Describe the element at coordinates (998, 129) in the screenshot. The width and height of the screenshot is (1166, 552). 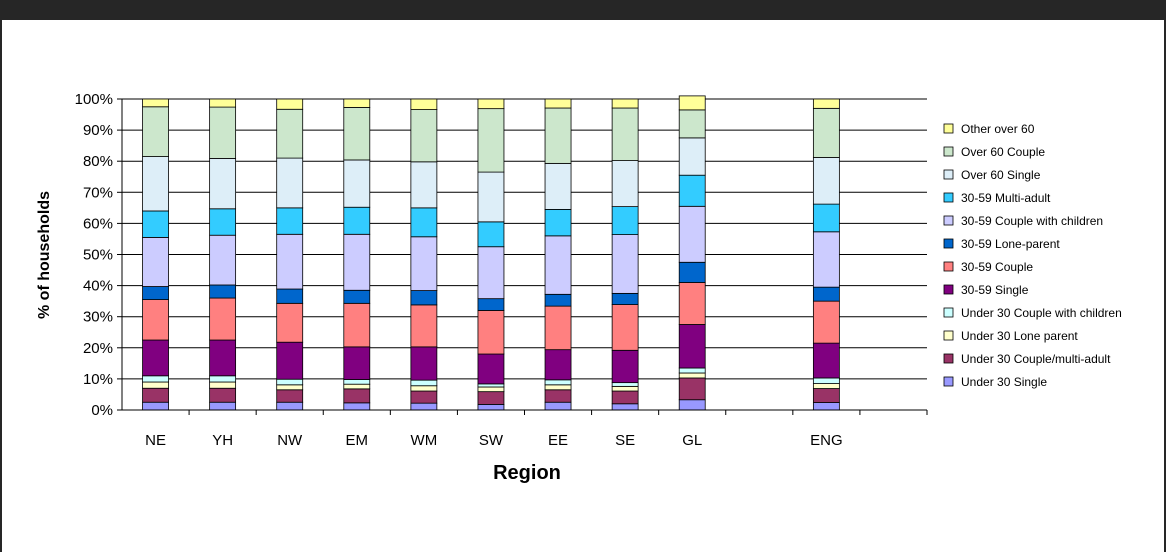
I see `legend-label: Other over 60` at that location.